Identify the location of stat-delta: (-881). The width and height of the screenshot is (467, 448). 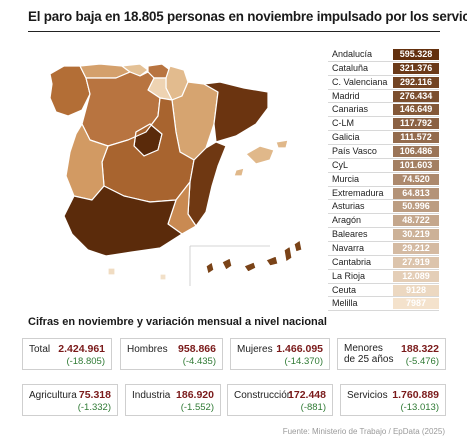
(313, 407).